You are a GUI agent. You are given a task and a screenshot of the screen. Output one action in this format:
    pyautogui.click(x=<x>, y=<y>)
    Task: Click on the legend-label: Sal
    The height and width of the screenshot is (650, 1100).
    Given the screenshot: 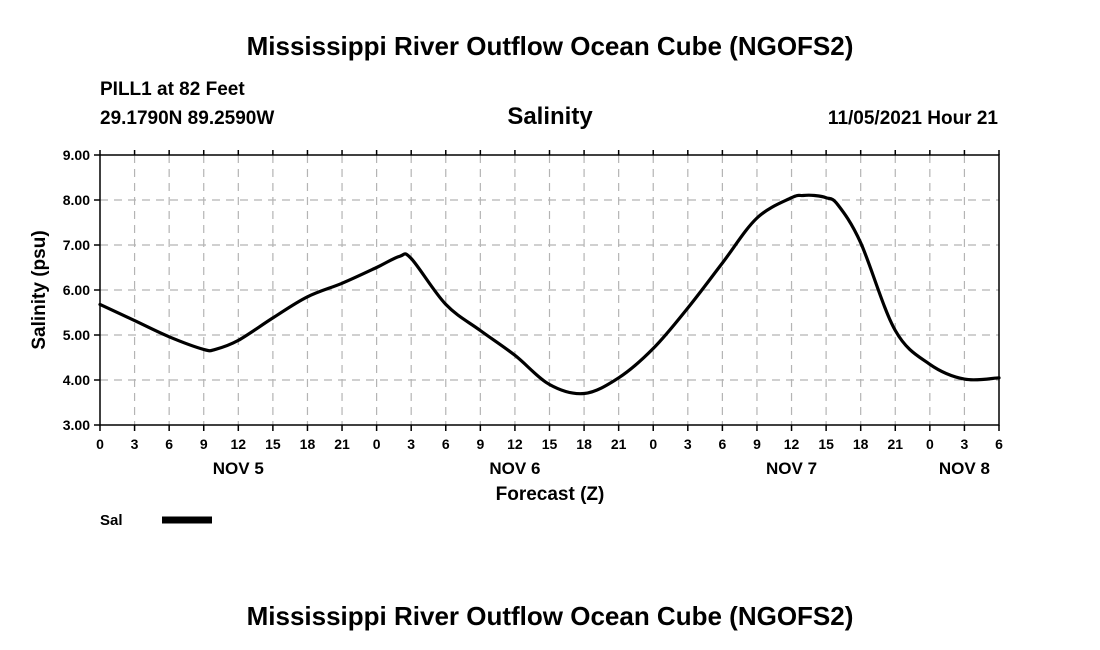 What is the action you would take?
    pyautogui.click(x=111, y=520)
    